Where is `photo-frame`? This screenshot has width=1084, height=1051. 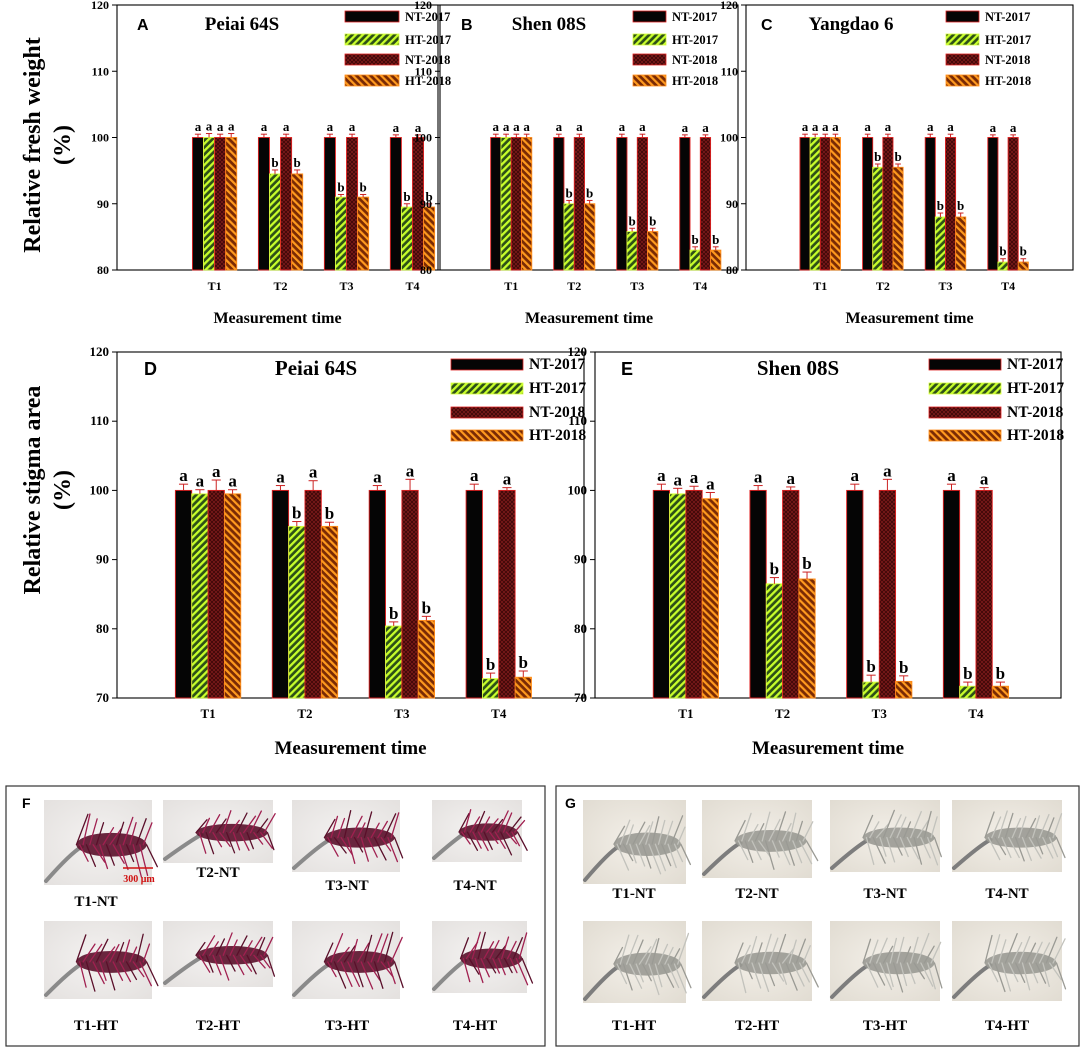 photo-frame is located at coordinates (817, 916).